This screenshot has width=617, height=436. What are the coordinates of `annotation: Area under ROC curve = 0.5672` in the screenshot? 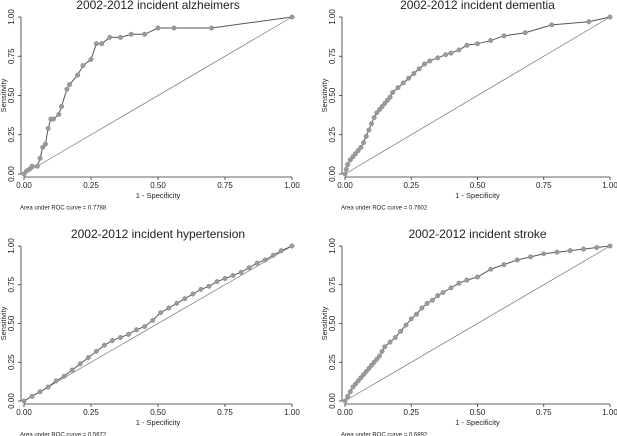 It's located at (63, 434).